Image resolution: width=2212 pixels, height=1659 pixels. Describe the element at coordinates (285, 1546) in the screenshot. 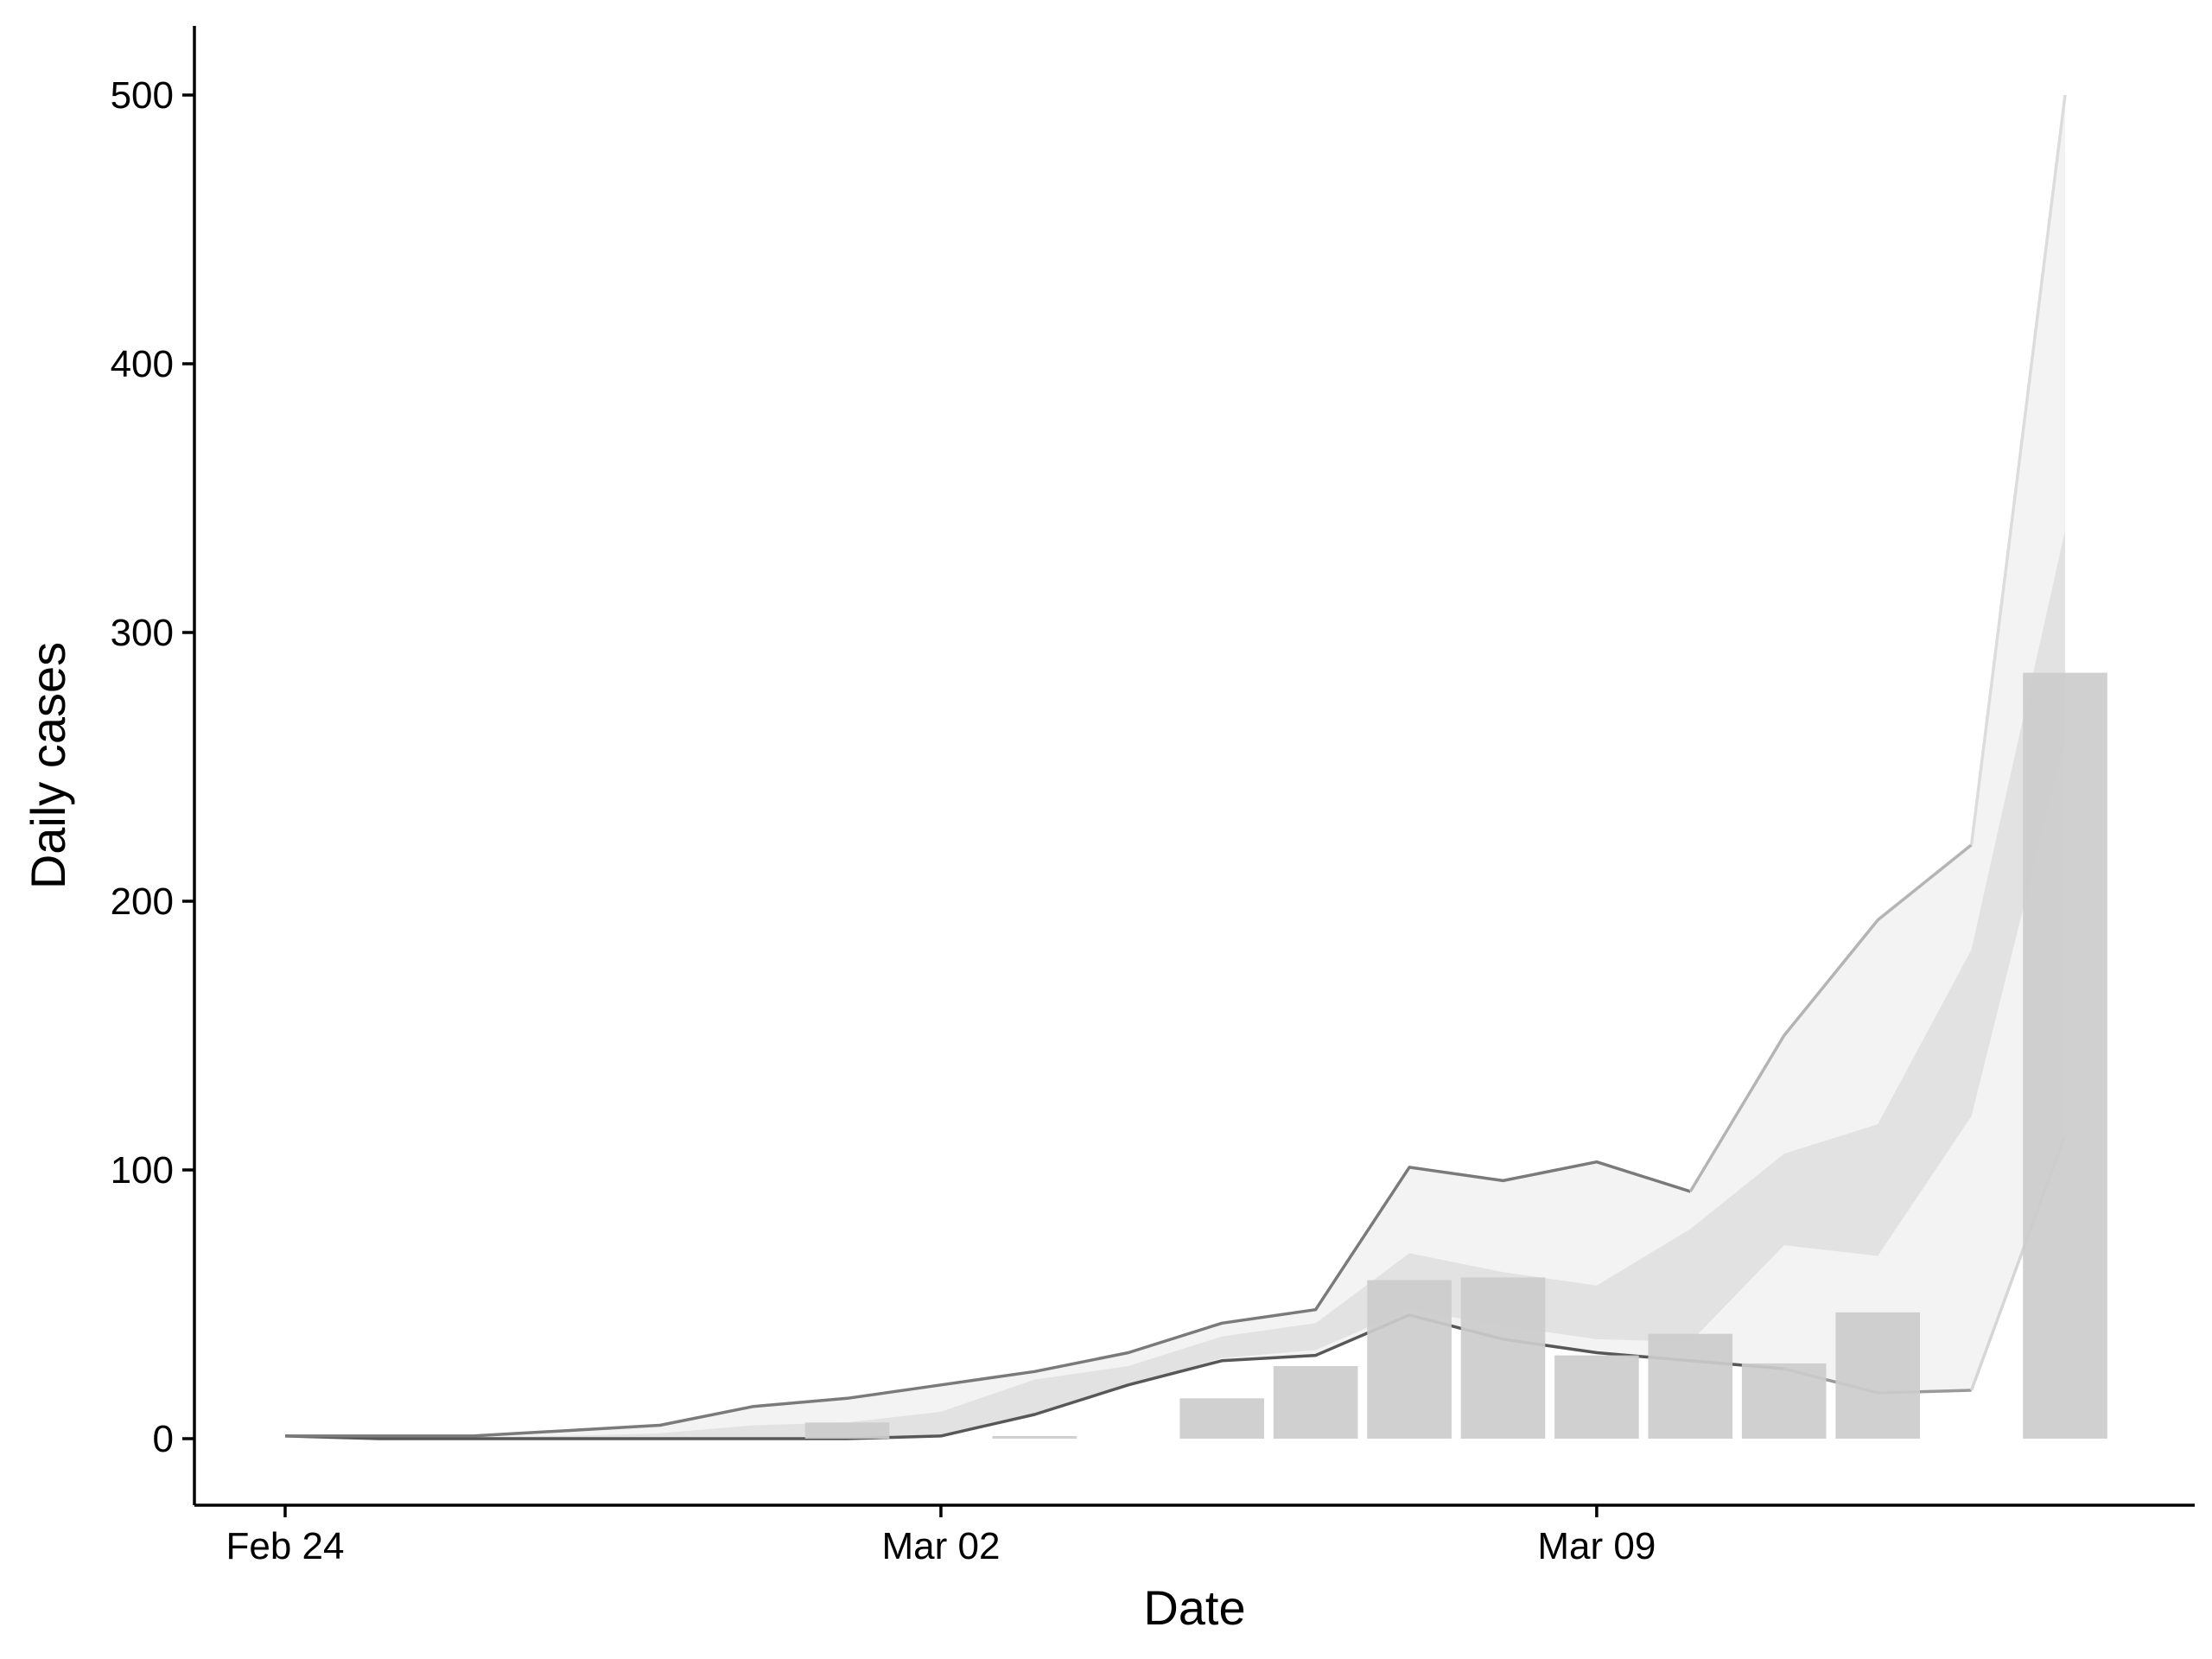

I see `x-tick-label: Feb 24` at that location.